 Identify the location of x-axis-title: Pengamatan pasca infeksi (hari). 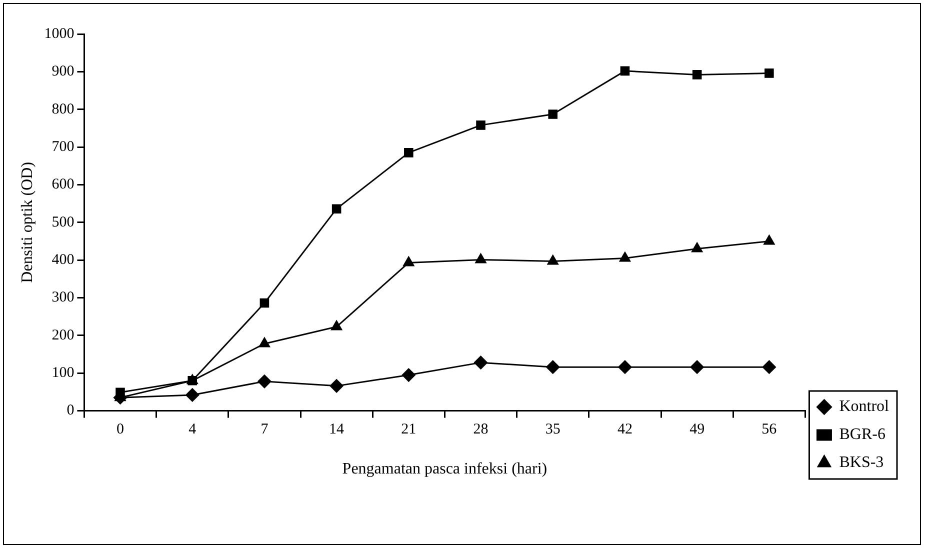
(445, 469).